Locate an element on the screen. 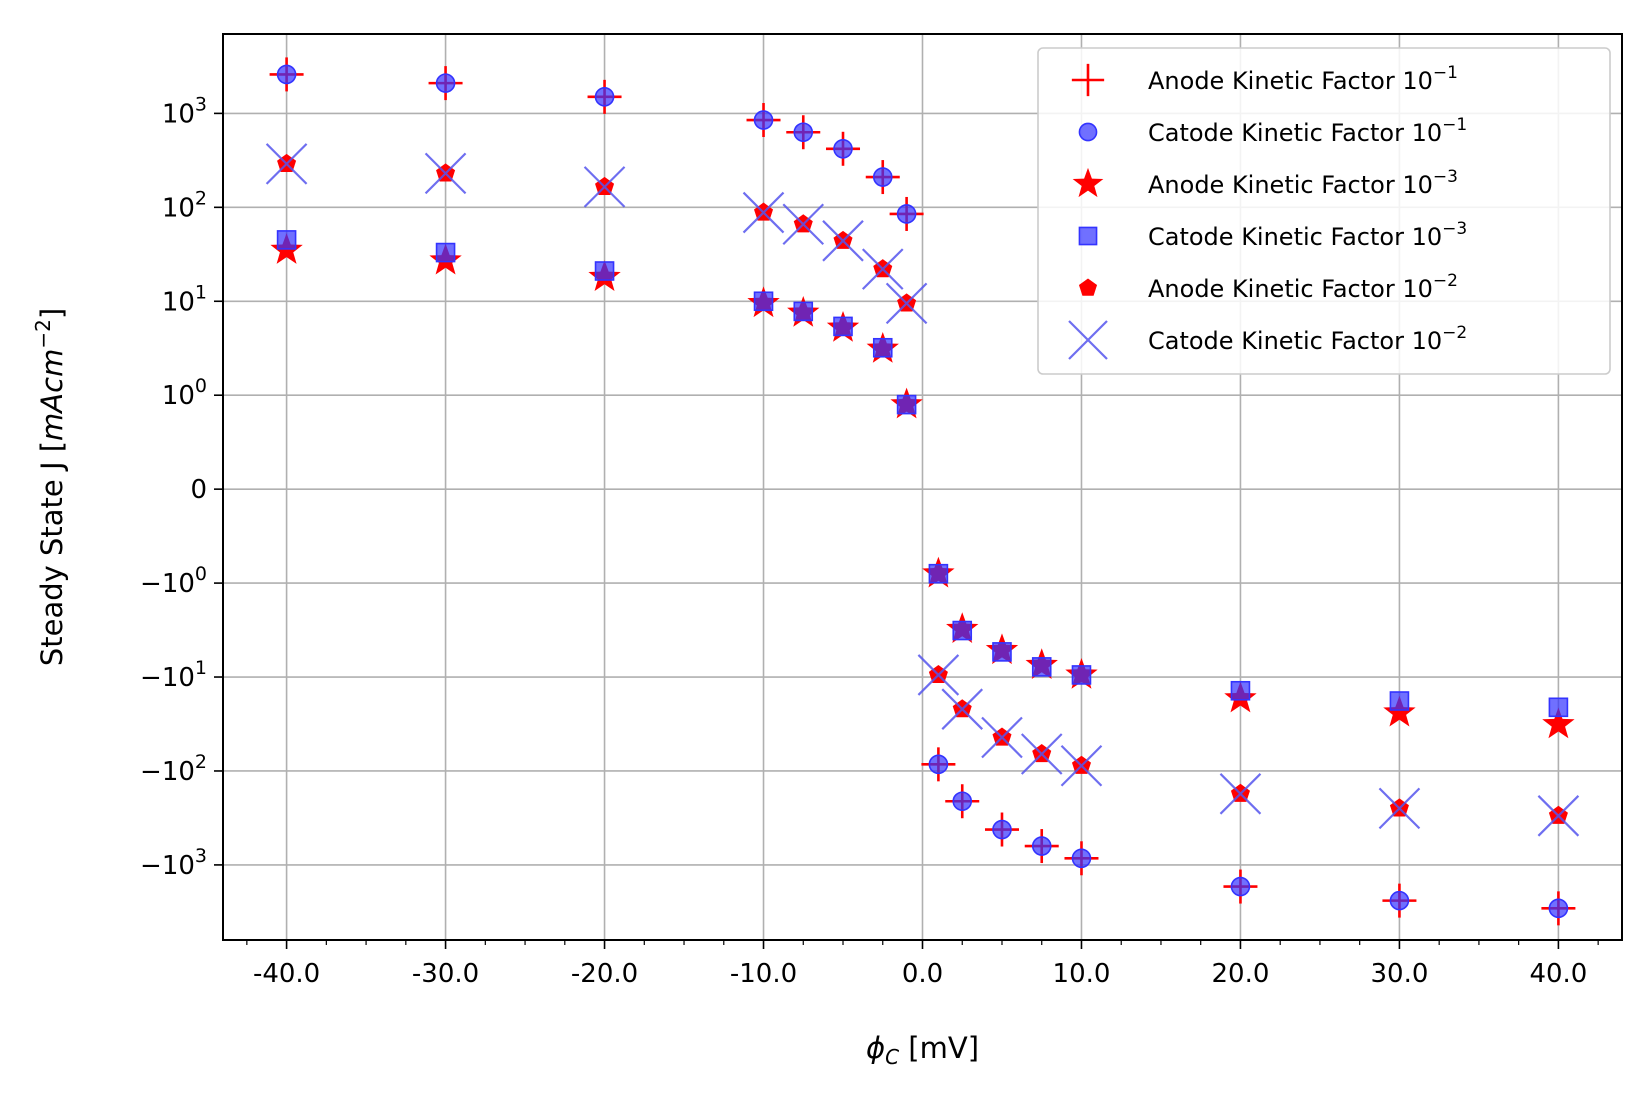 Image resolution: width=1650 pixels, height=1095 pixels. legend-item: Catode Kinetic Factor 10−3 is located at coordinates (1272, 235).